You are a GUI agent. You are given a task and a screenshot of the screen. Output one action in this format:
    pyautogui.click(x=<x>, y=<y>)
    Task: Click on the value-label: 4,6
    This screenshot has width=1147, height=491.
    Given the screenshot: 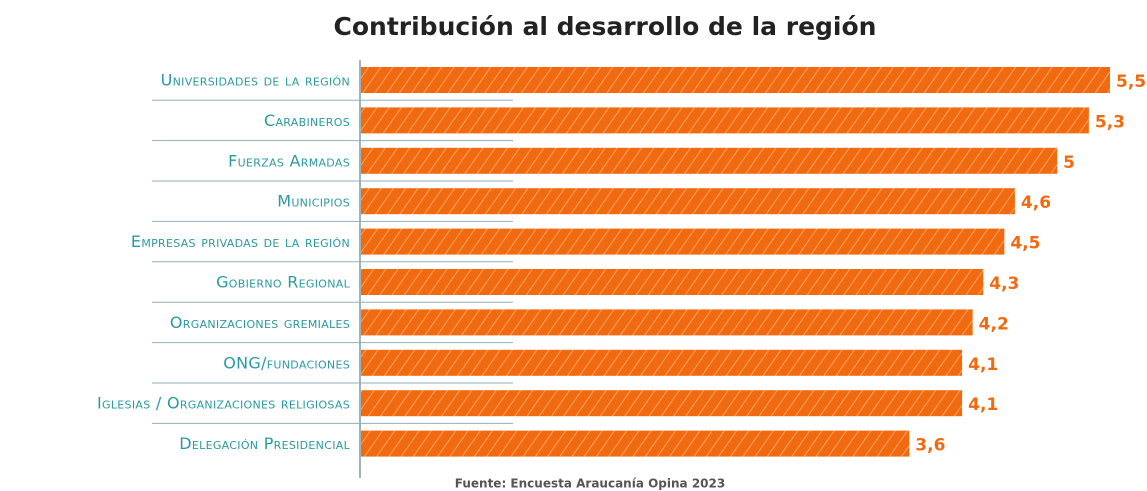 What is the action you would take?
    pyautogui.click(x=1036, y=203)
    